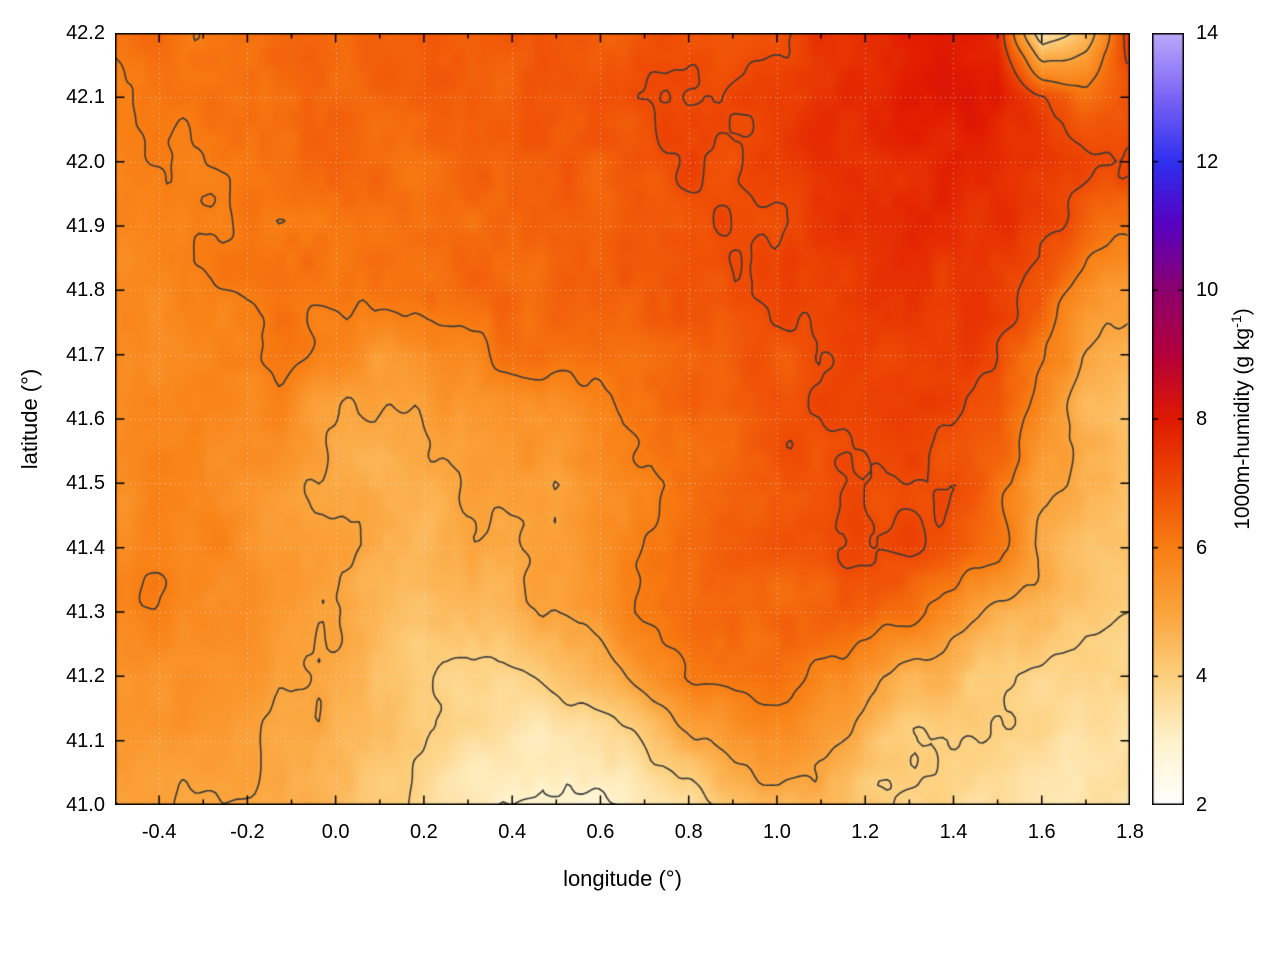  I want to click on colorbar-tick-label: 12, so click(1207, 161).